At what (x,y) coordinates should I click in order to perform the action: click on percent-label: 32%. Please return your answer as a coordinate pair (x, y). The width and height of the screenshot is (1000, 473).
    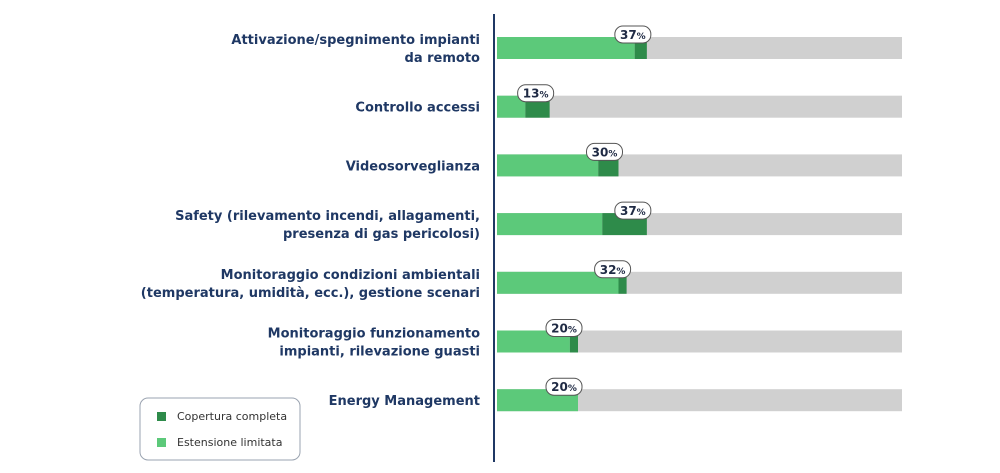
    Looking at the image, I should click on (613, 270).